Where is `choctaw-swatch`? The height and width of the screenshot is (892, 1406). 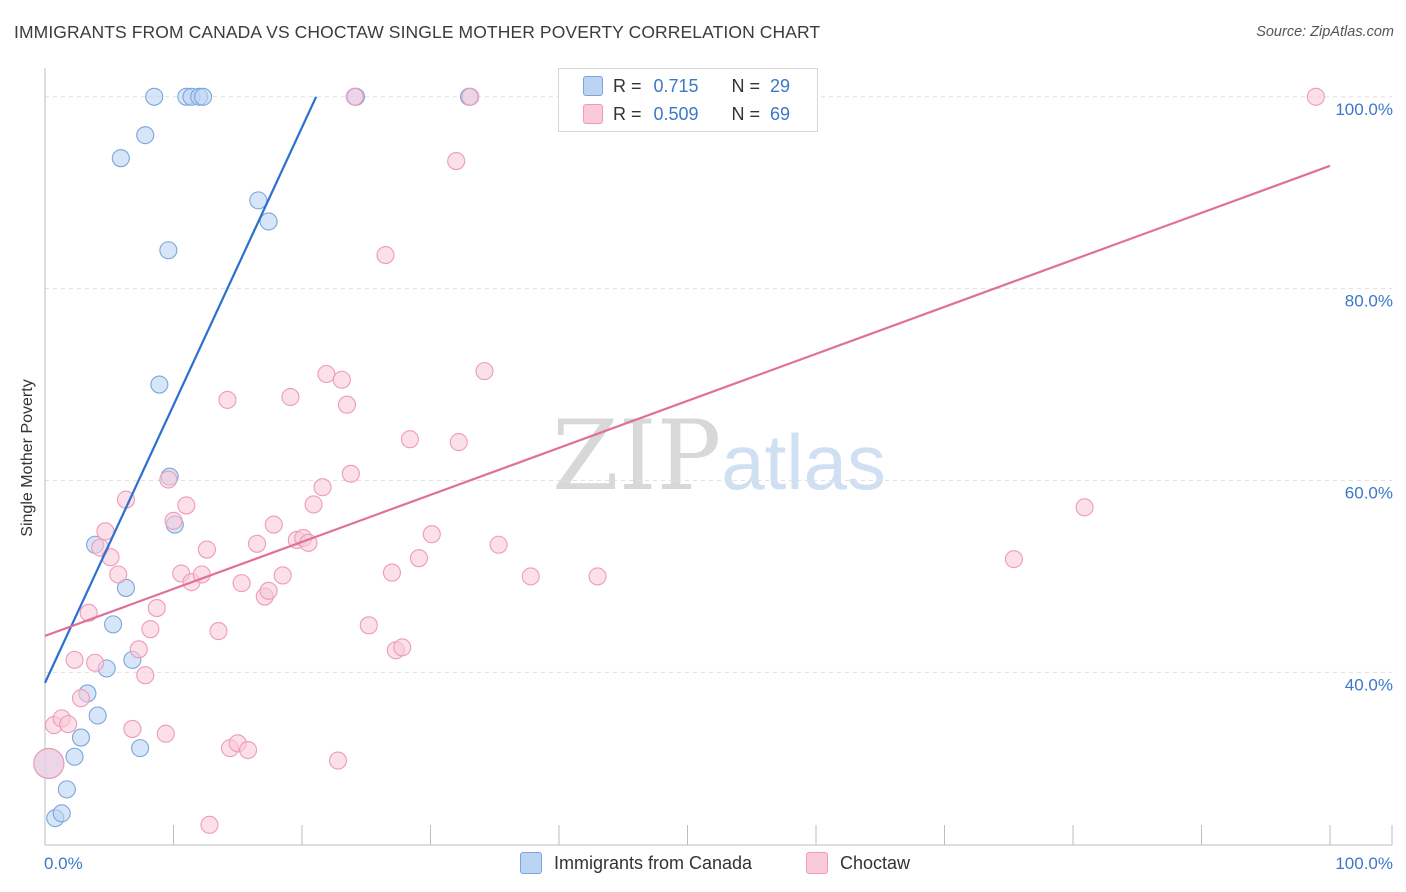
choctaw-swatch is located at coordinates (593, 114).